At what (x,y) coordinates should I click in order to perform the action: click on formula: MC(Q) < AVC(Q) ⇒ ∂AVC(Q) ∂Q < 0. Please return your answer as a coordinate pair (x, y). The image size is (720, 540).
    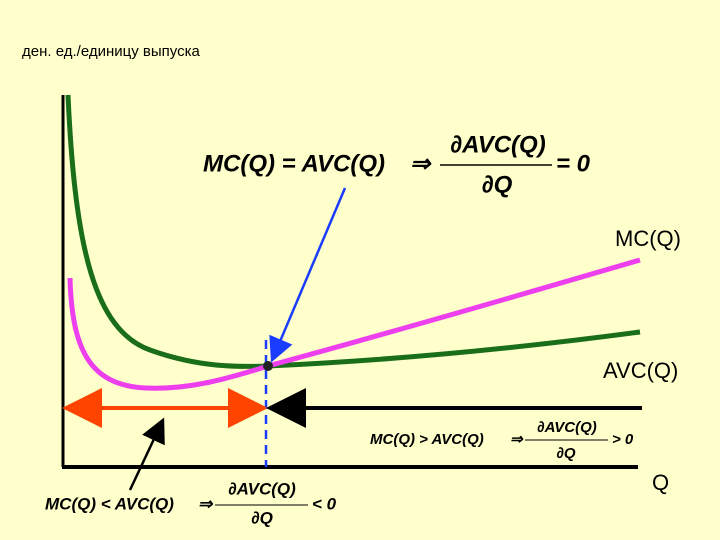
    Looking at the image, I should click on (191, 503).